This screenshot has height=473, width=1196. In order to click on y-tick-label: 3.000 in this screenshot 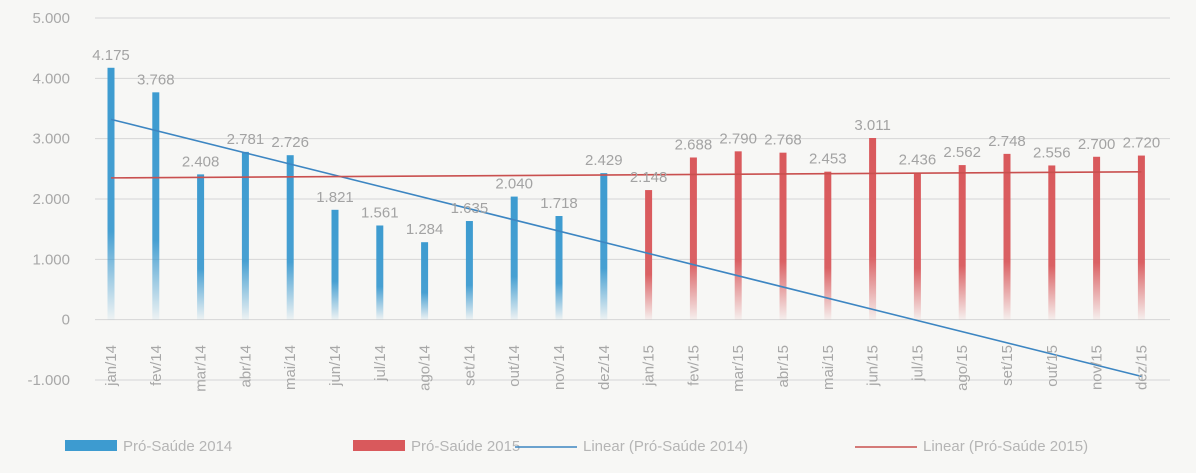, I will do `click(51, 139)`.